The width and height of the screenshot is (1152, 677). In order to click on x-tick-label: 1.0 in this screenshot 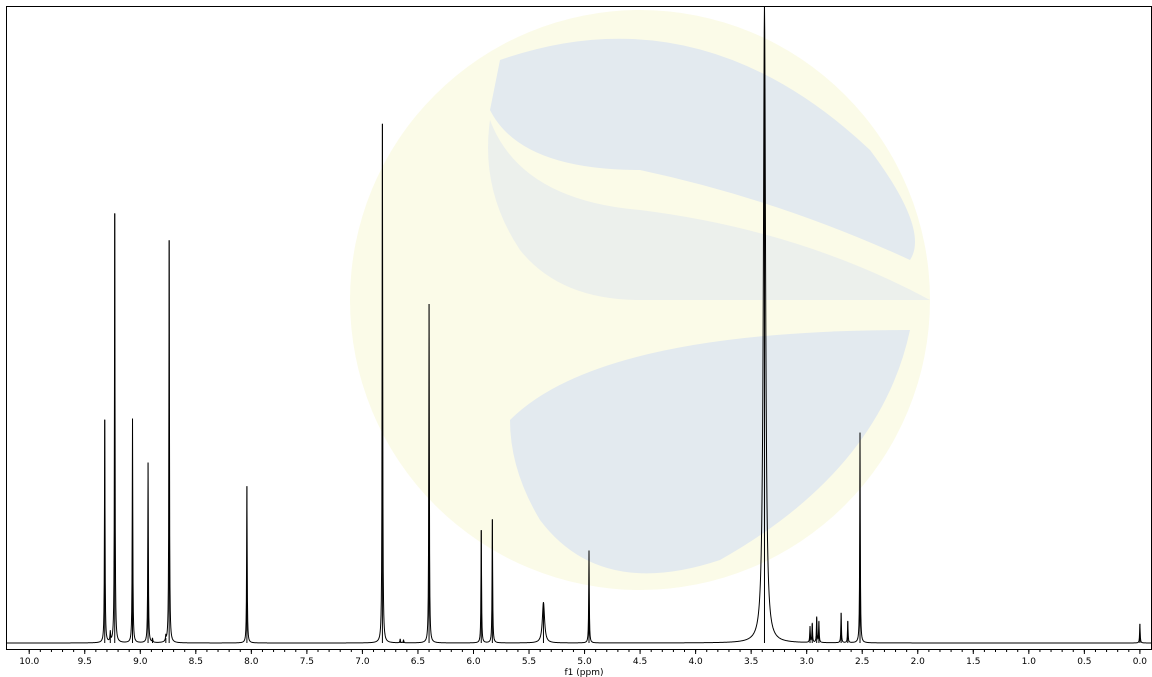, I will do `click(1029, 662)`.